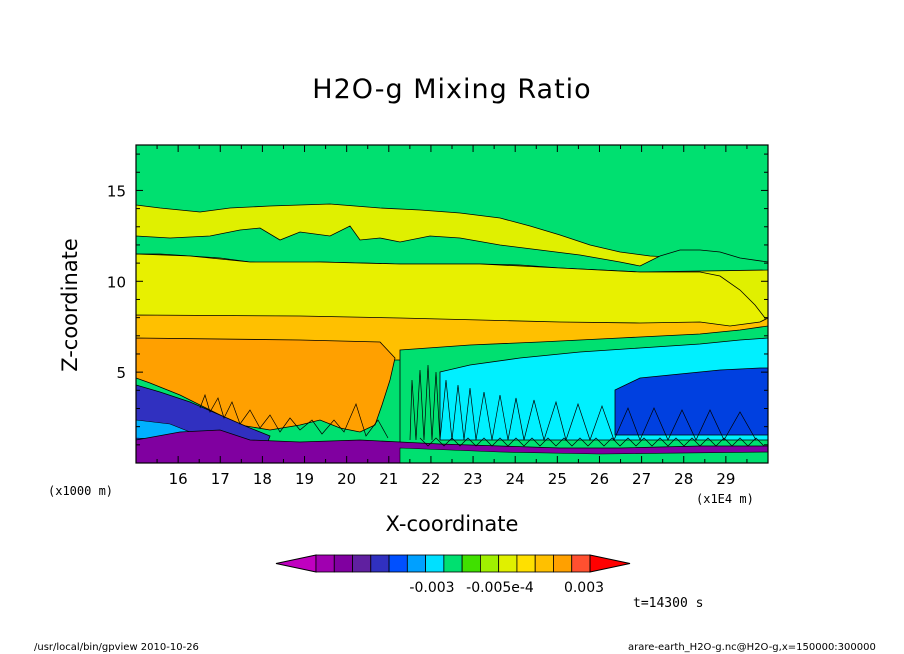  I want to click on colorbar-tick-label: -0.005e-4, so click(500, 588).